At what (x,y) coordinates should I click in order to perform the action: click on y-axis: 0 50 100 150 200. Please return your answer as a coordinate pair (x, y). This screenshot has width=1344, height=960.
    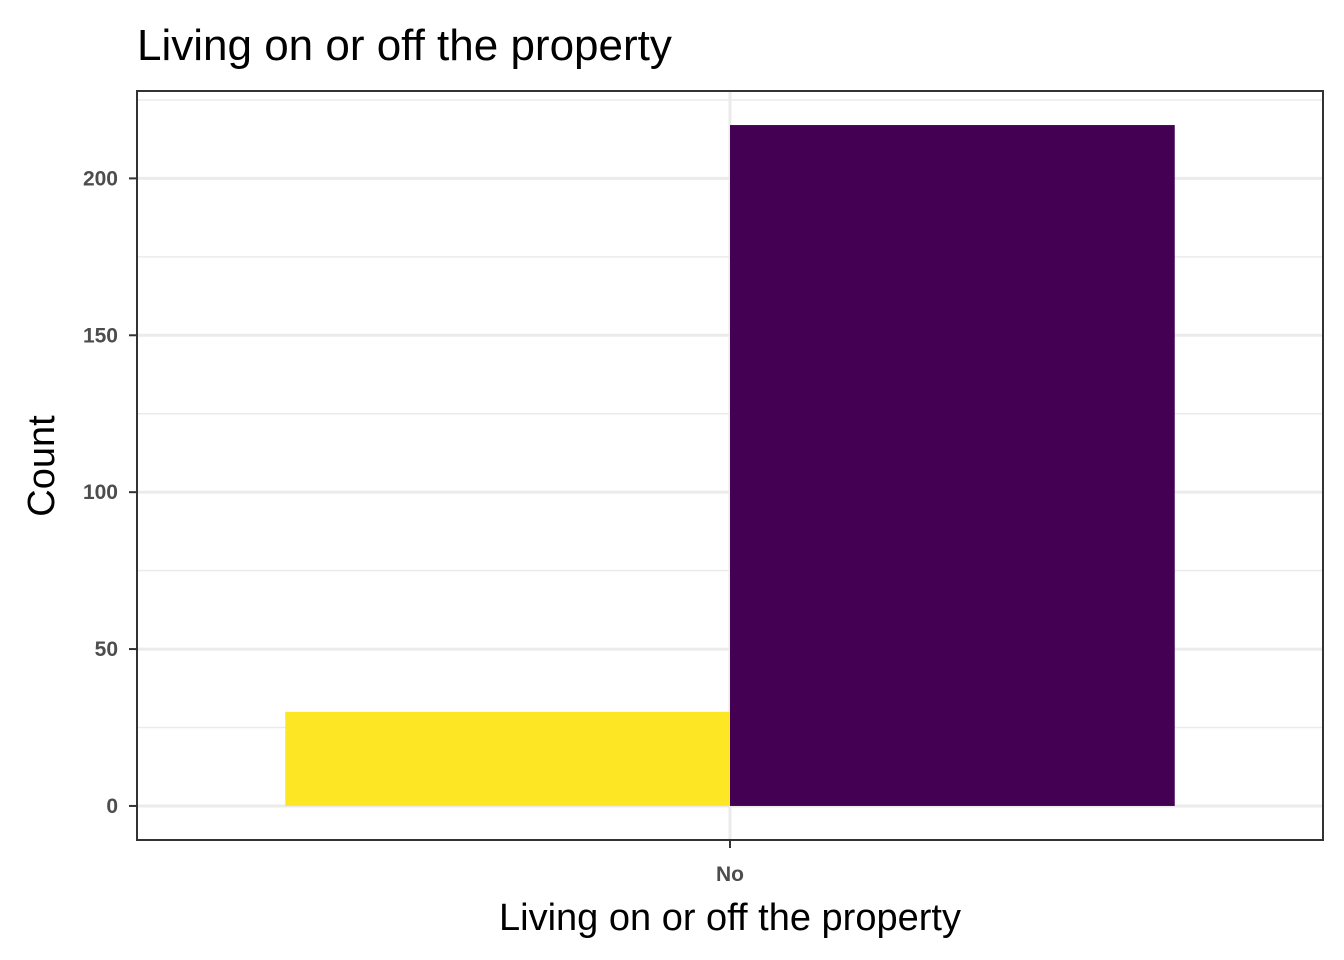
    Looking at the image, I should click on (110, 492).